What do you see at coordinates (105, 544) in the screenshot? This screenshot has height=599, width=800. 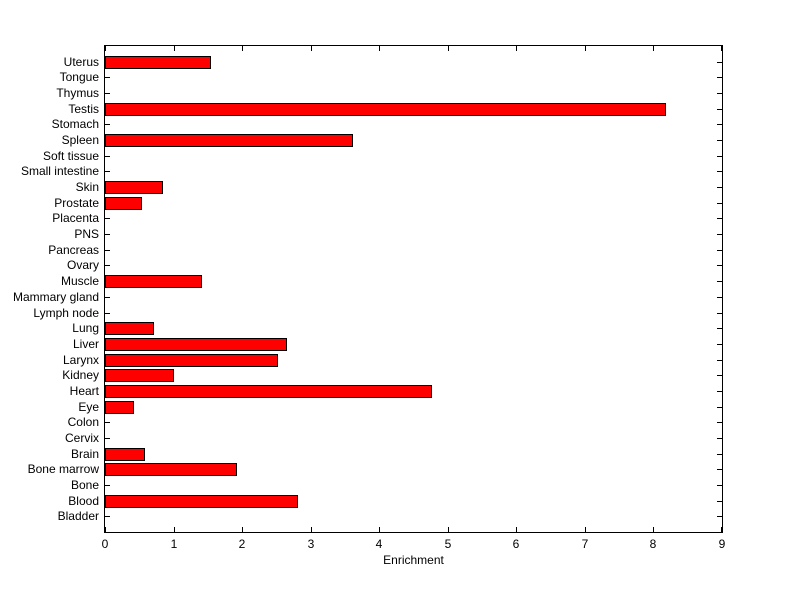 I see `x-tick-label-0: 0` at bounding box center [105, 544].